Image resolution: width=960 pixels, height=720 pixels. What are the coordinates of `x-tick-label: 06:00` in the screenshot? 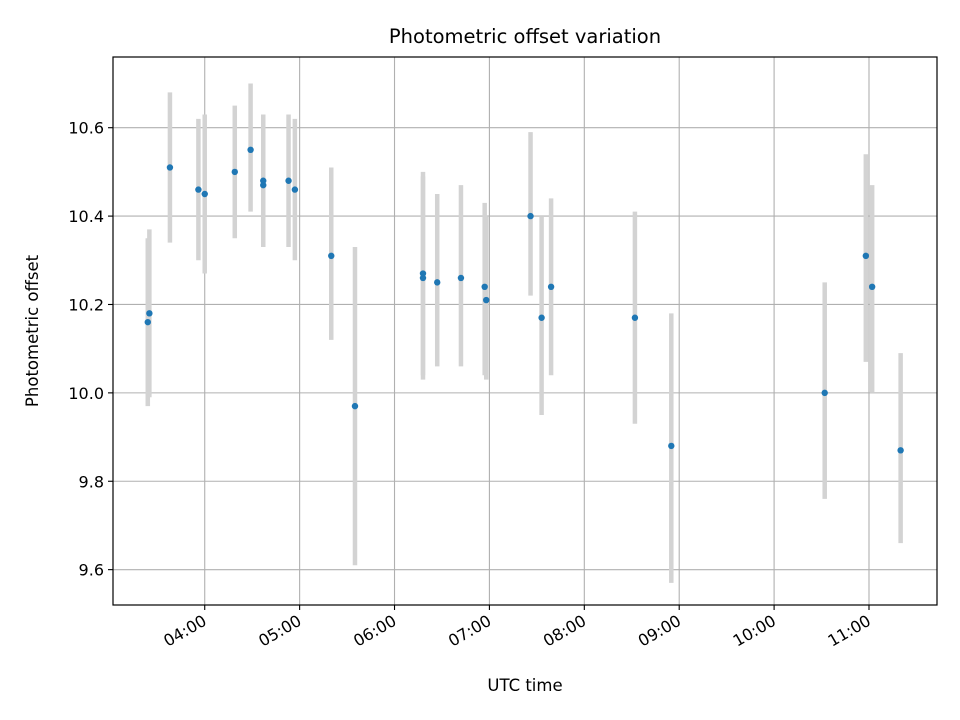 It's located at (374, 631).